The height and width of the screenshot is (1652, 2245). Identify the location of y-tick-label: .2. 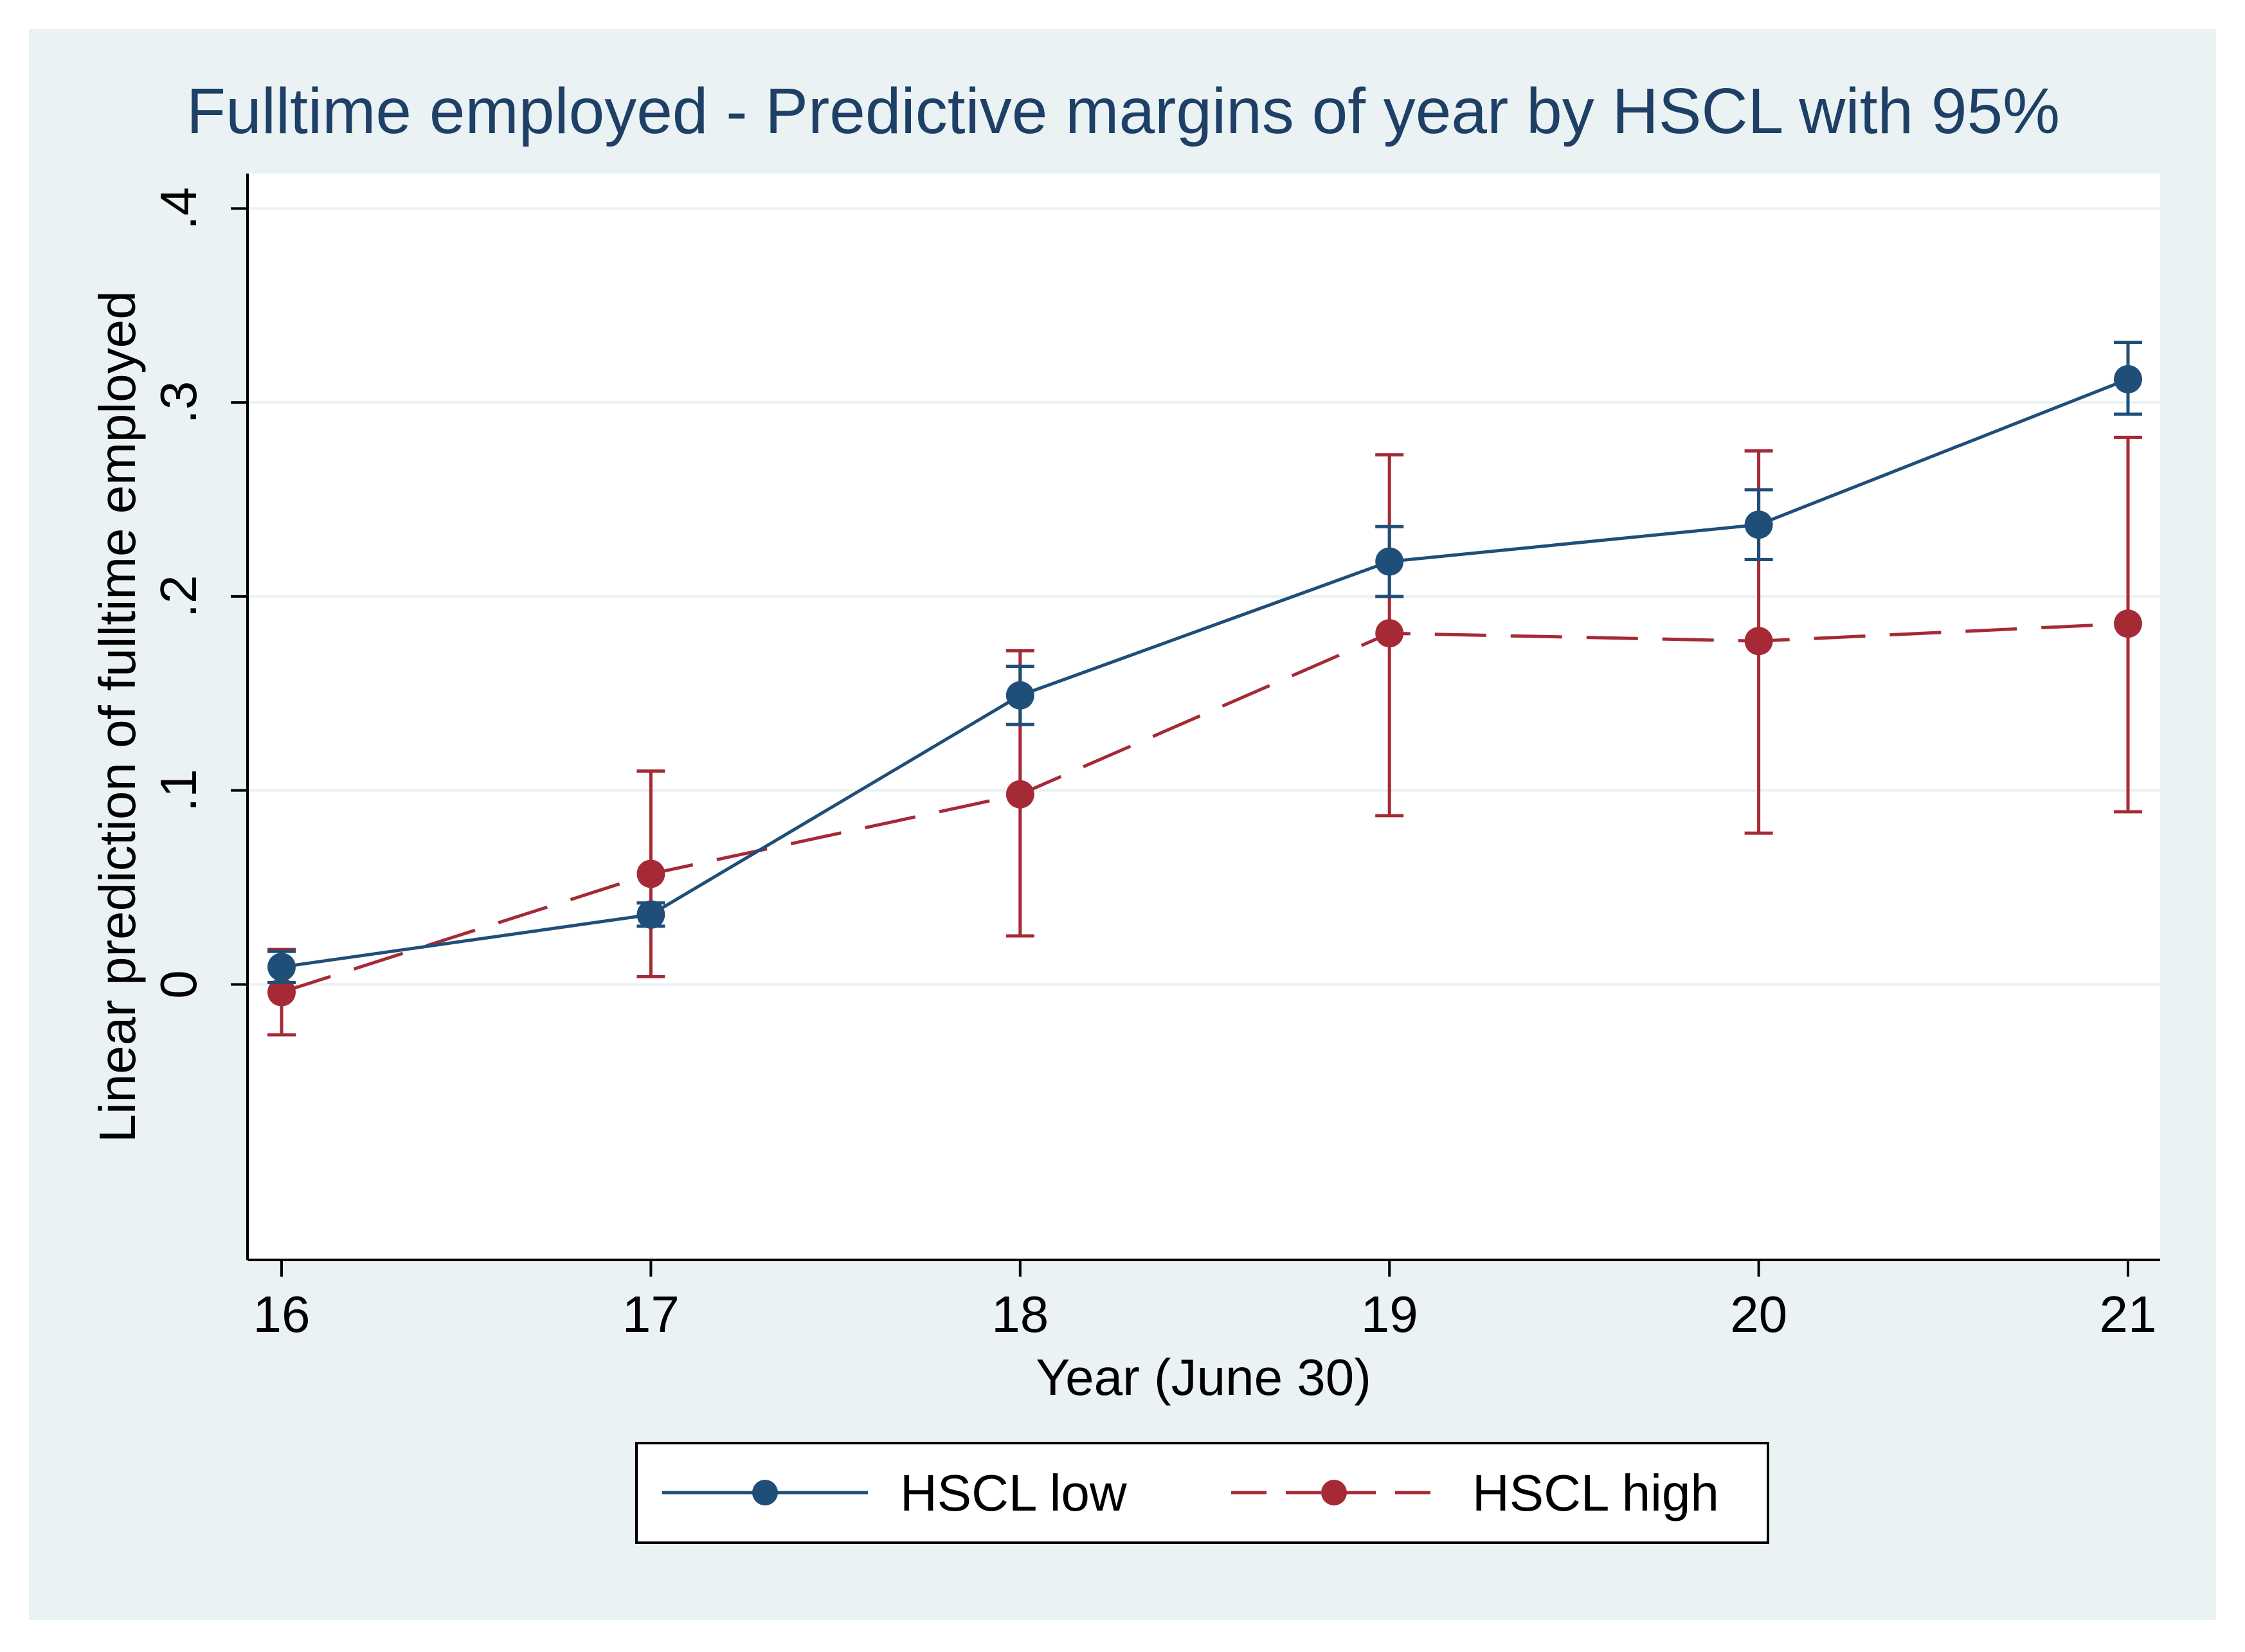
(179, 596).